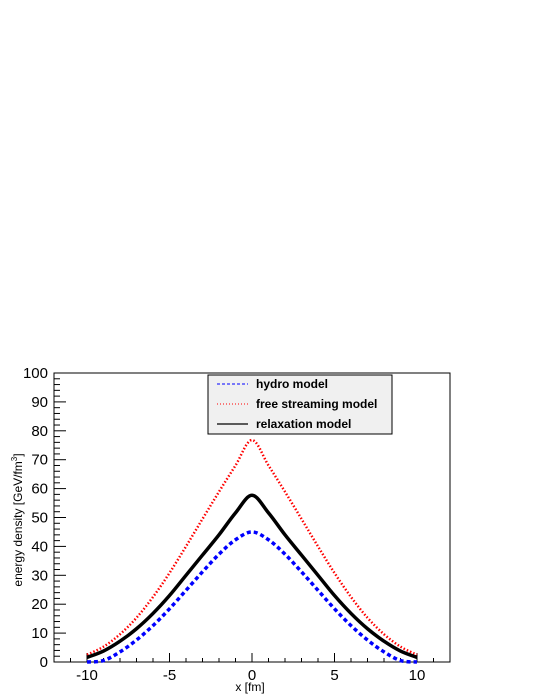 Image resolution: width=540 pixels, height=699 pixels. I want to click on legend-label-relaxation: relaxation model, so click(303, 424).